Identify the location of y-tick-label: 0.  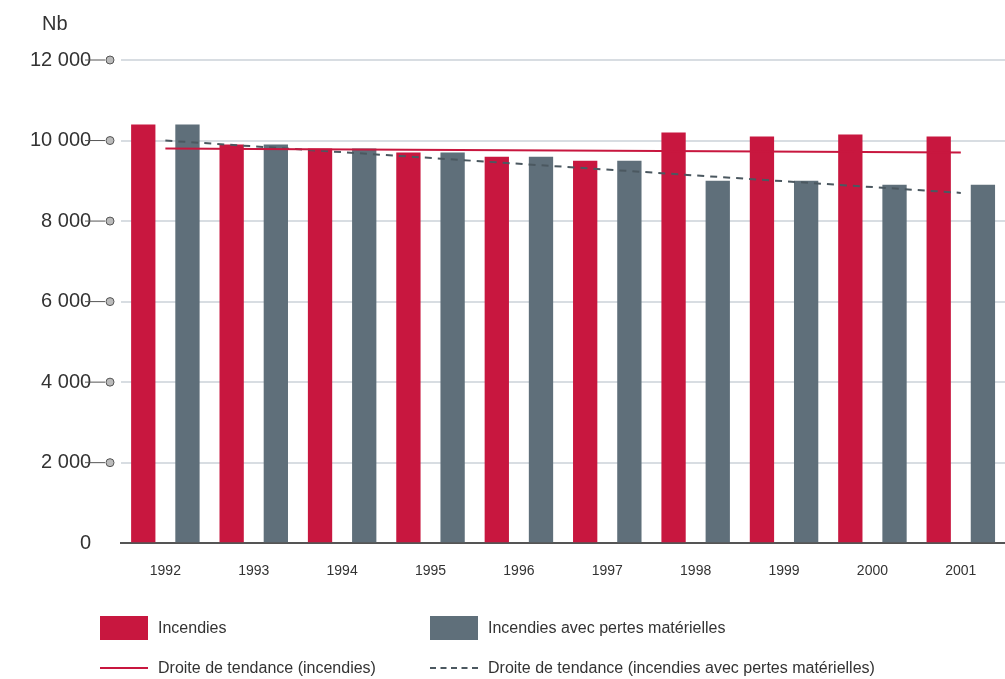
(86, 541).